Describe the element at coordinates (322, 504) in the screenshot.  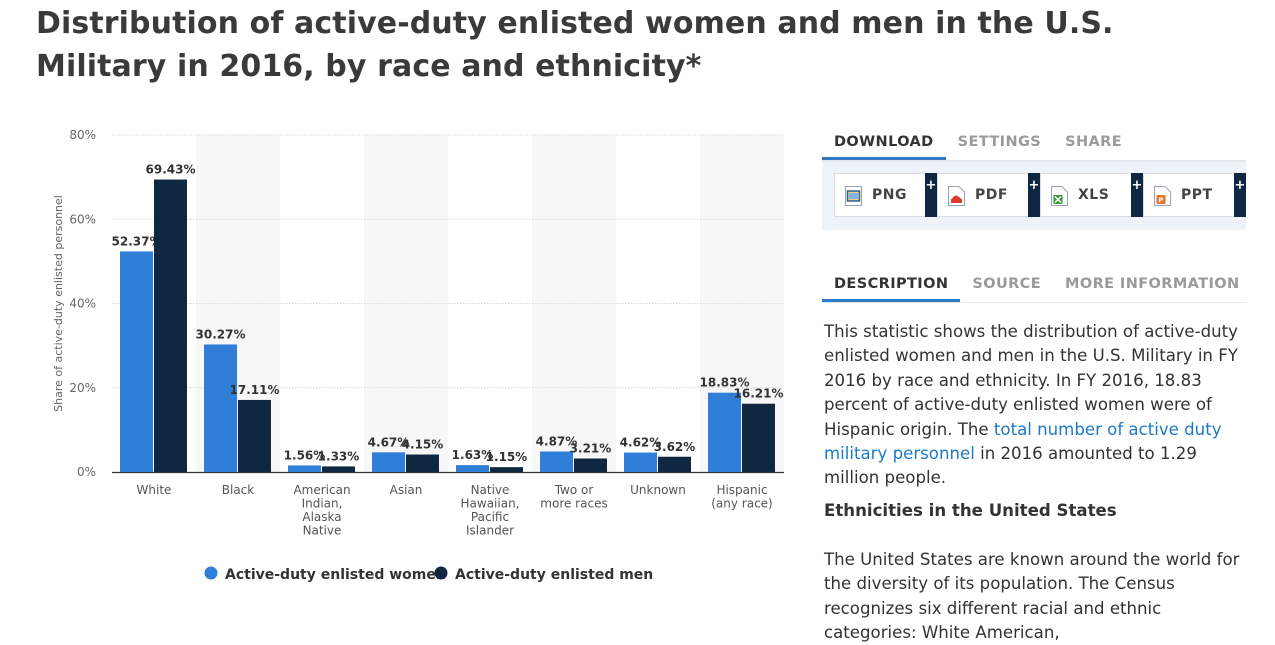
I see `x-category-label-line: Indian,` at that location.